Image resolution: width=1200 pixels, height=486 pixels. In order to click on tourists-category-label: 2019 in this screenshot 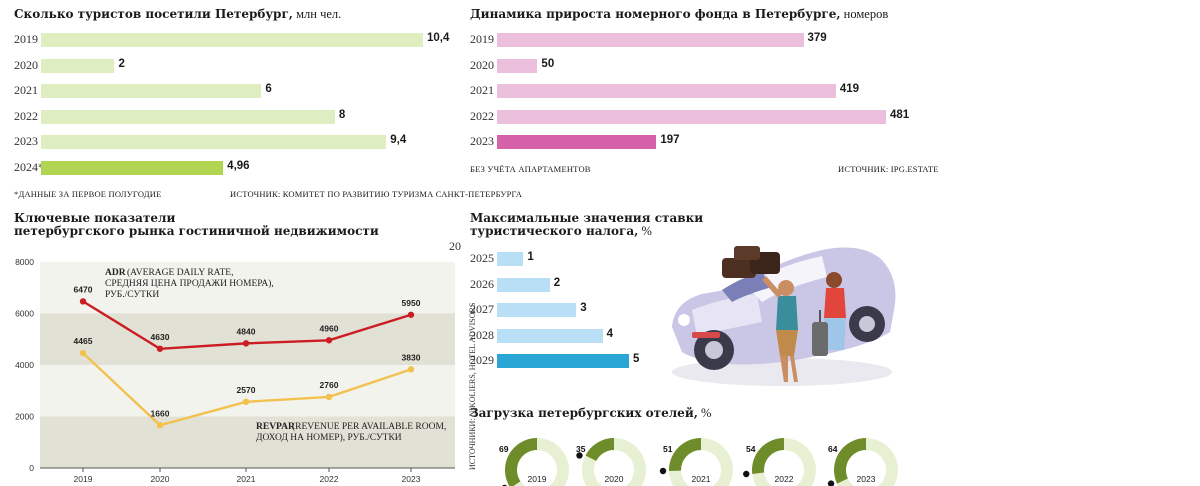, I will do `click(26, 39)`.